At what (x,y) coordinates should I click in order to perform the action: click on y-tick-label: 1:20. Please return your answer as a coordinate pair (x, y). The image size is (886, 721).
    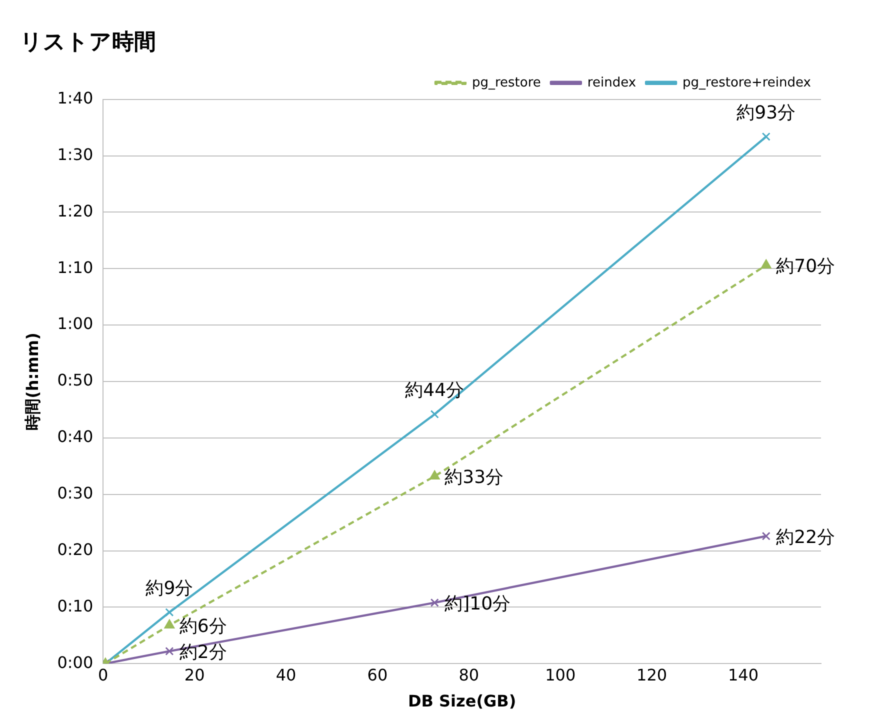
    Looking at the image, I should click on (75, 210).